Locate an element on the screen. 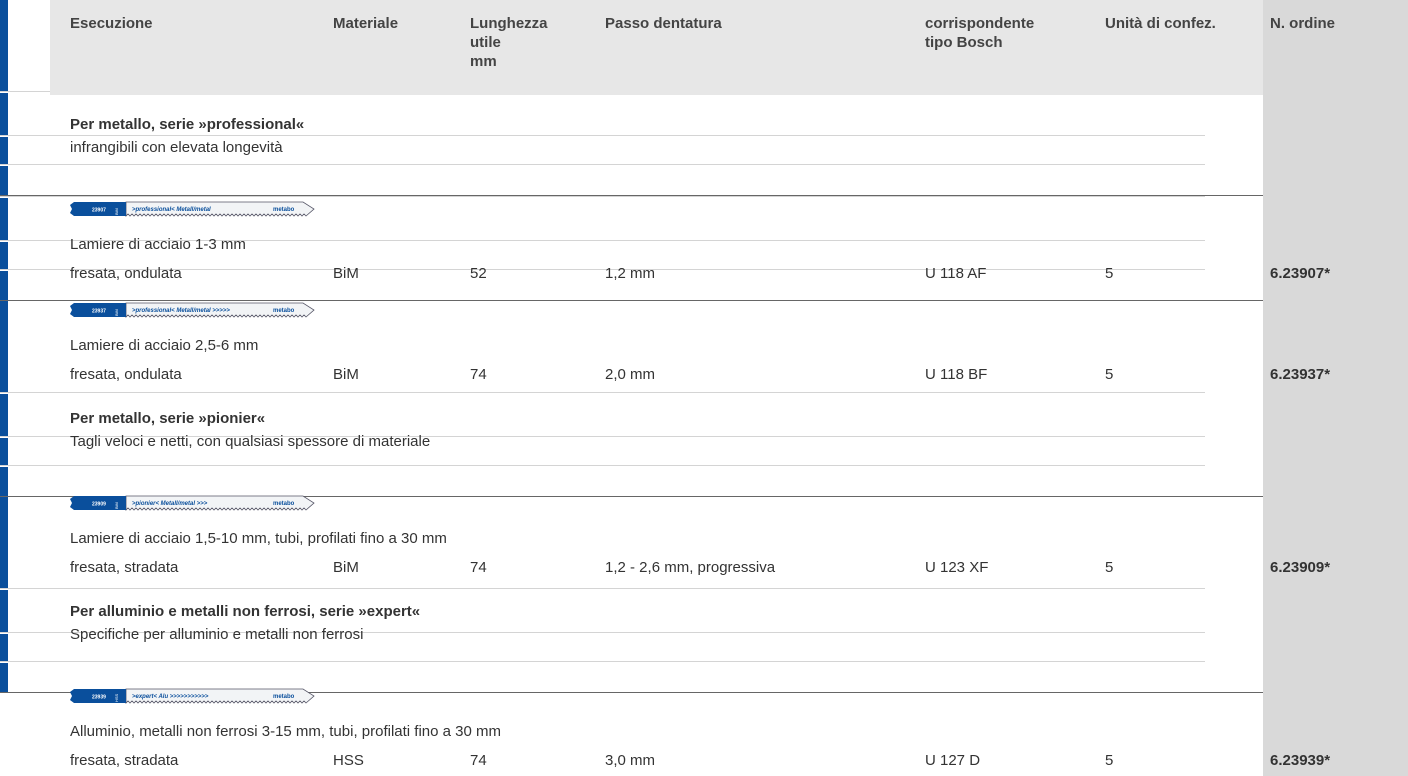 This screenshot has width=1408, height=776. order-number: 6.23937* is located at coordinates (1300, 374).